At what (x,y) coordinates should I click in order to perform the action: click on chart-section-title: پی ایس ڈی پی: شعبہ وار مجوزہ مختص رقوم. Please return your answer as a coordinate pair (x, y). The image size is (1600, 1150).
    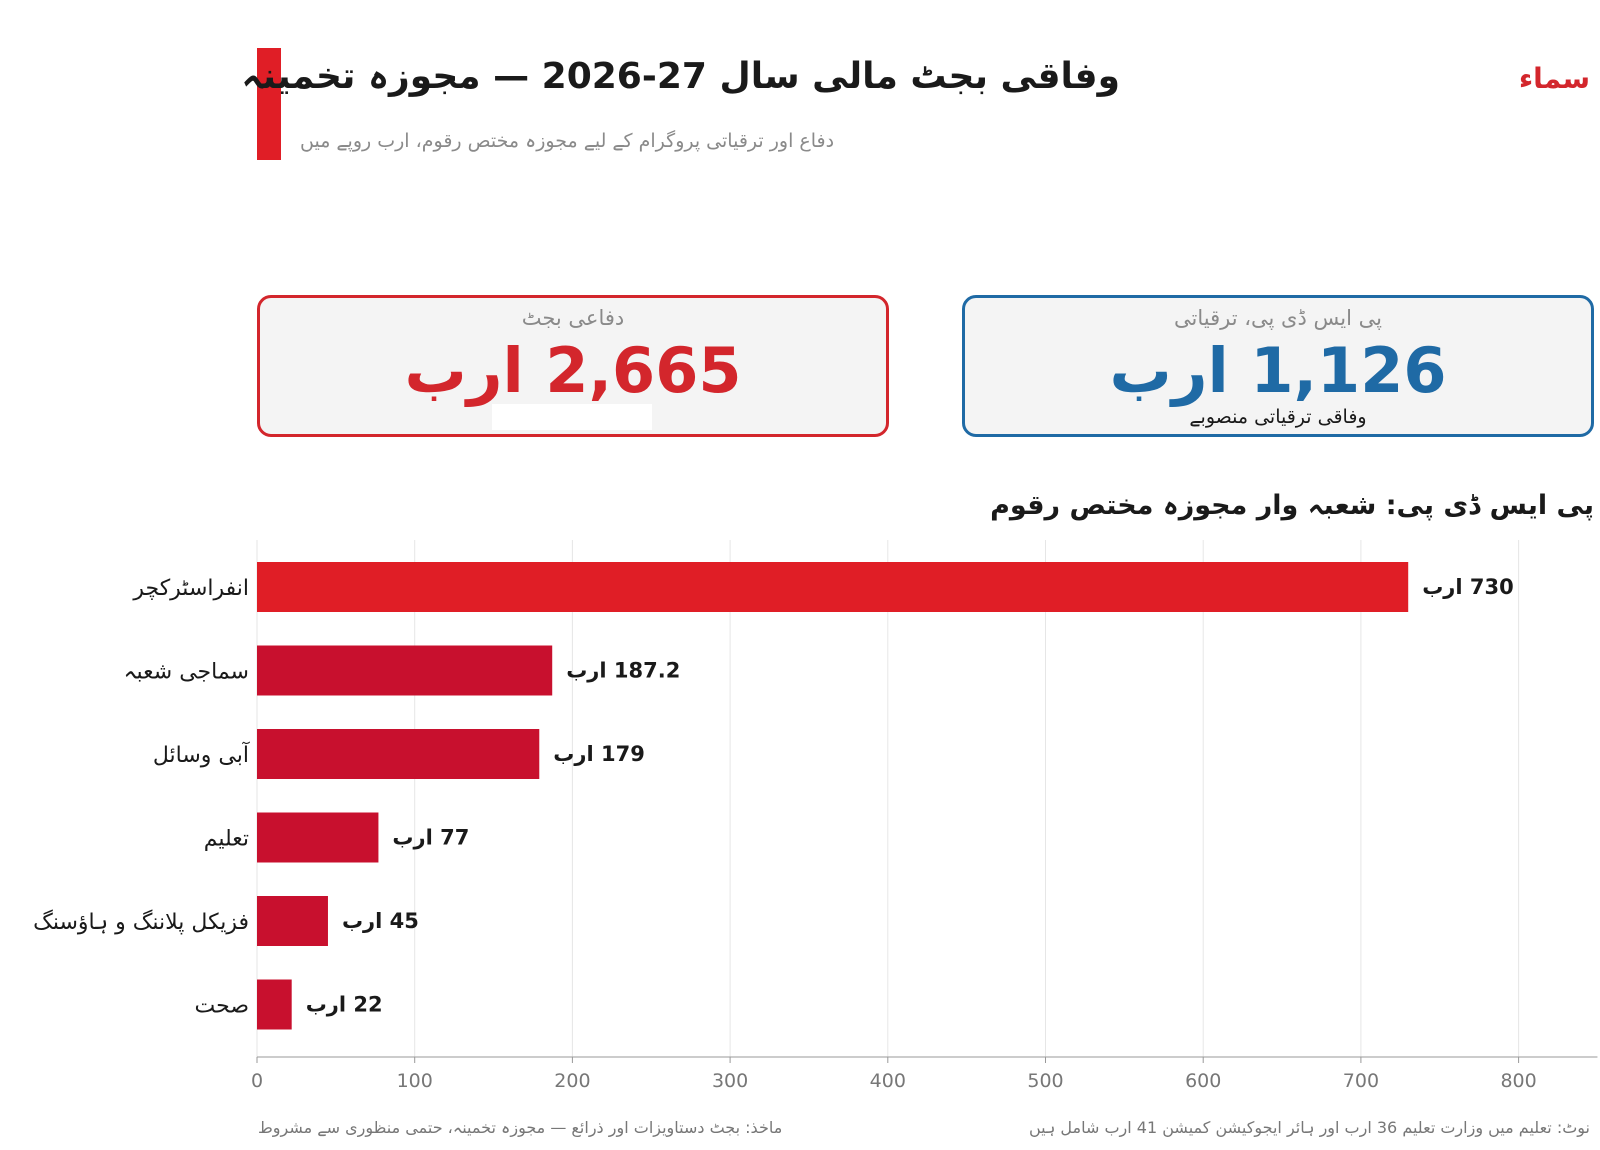
    Looking at the image, I should click on (1292, 505).